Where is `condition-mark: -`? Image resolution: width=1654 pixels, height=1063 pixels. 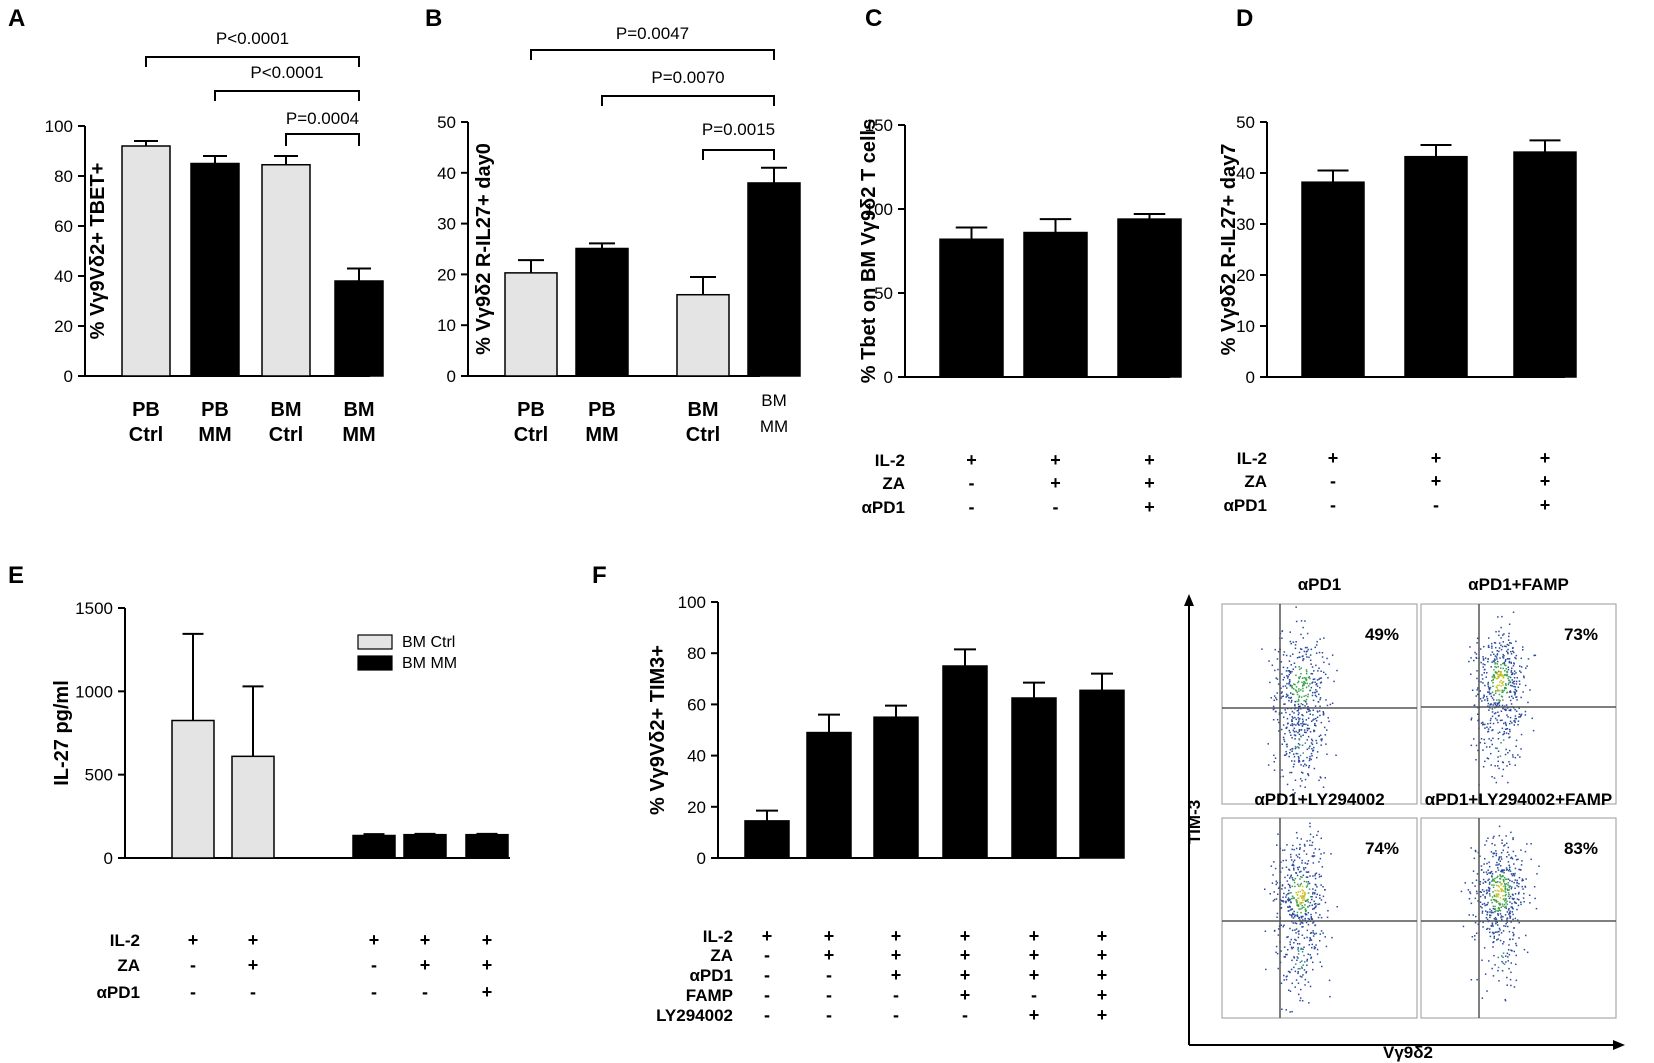
condition-mark: - is located at coordinates (1436, 505).